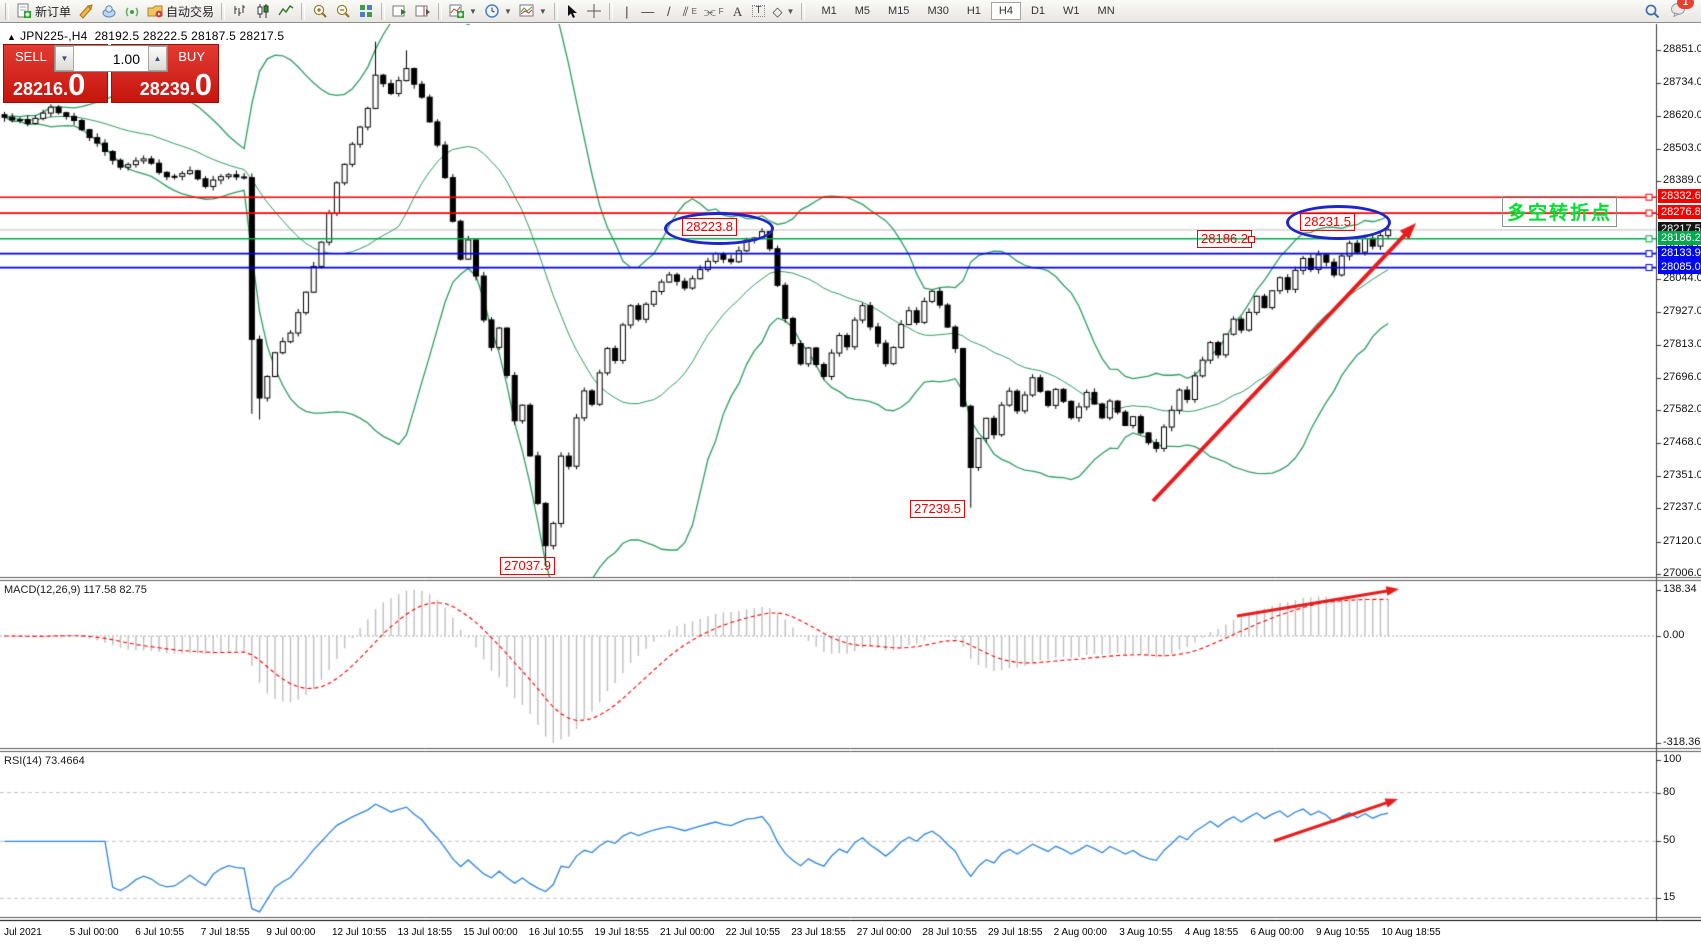 This screenshot has width=1701, height=948. Describe the element at coordinates (669, 11) in the screenshot. I see `trendline-tool: /` at that location.